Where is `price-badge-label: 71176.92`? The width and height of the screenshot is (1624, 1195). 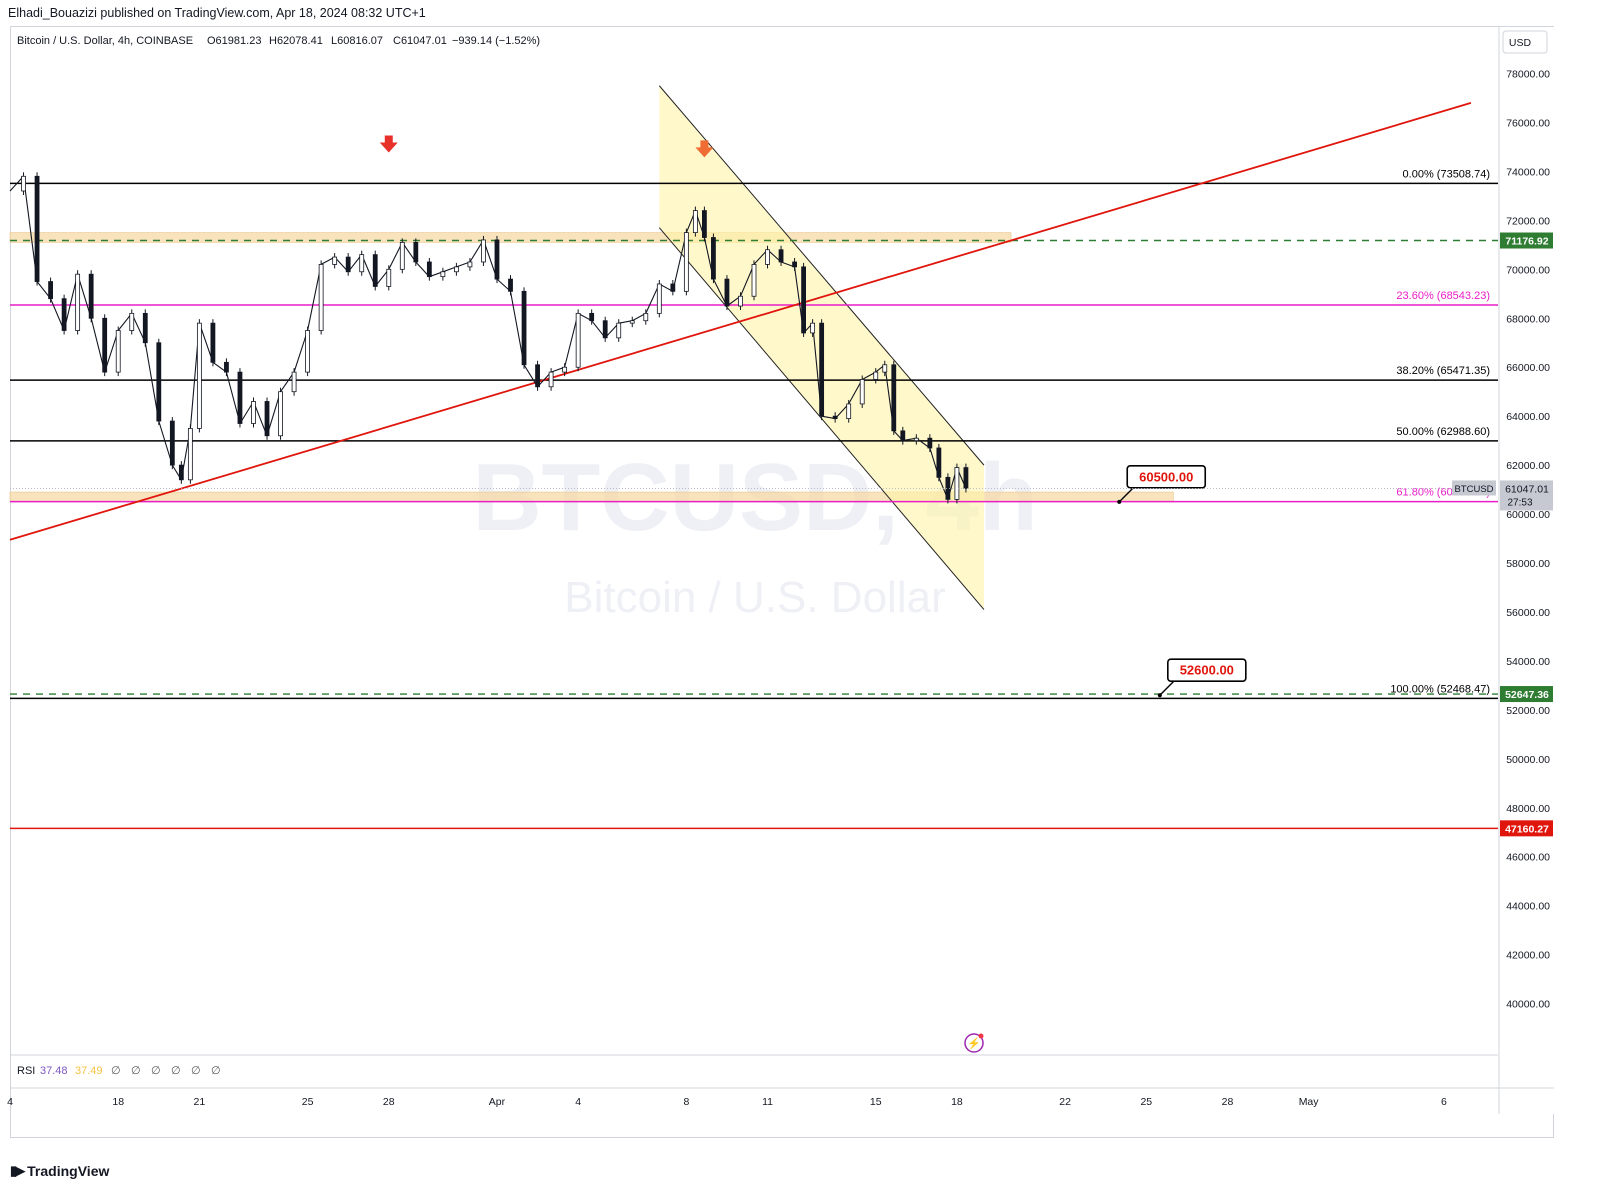
price-badge-label: 71176.92 is located at coordinates (1526, 242).